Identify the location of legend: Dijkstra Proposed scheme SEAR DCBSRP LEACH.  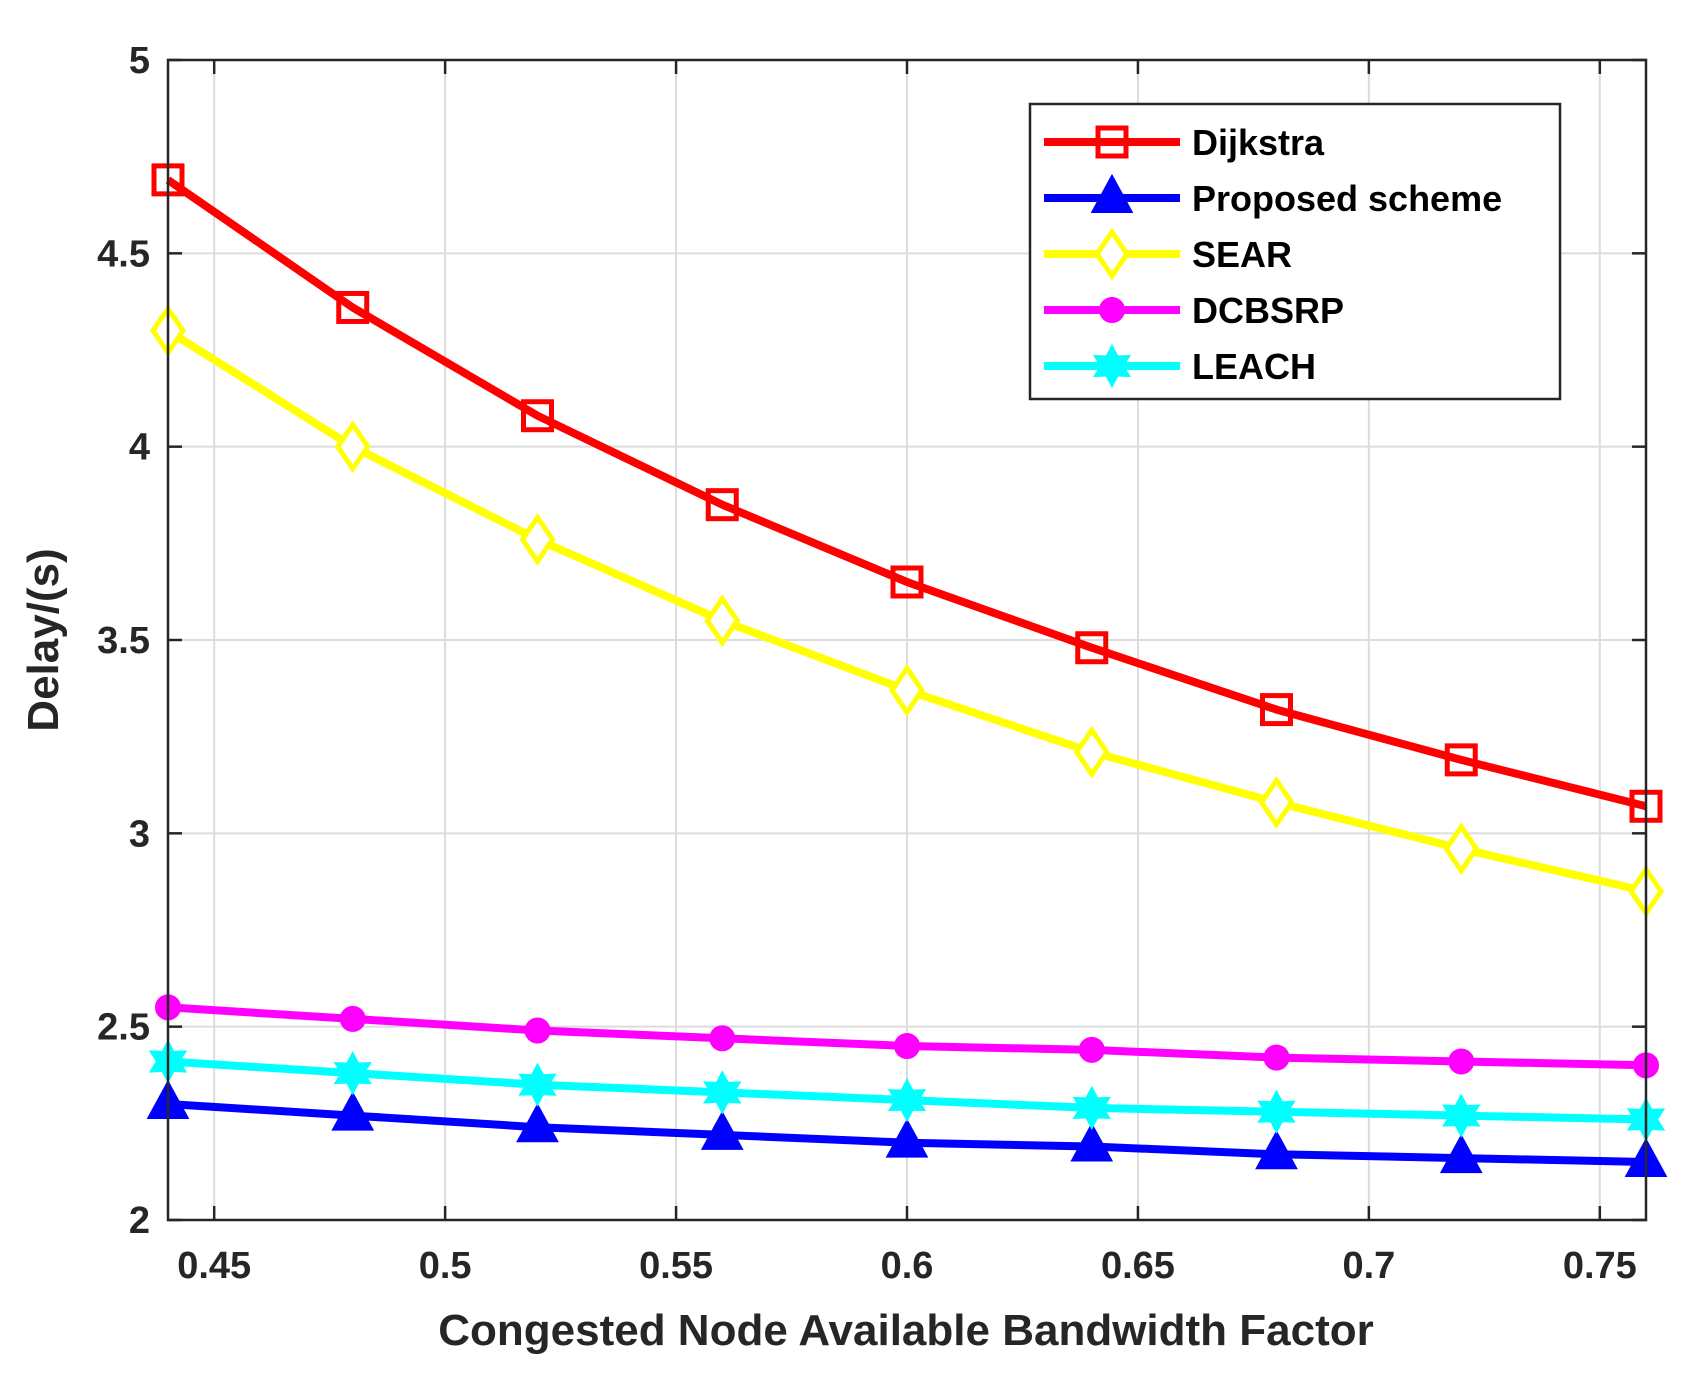
(1295, 251).